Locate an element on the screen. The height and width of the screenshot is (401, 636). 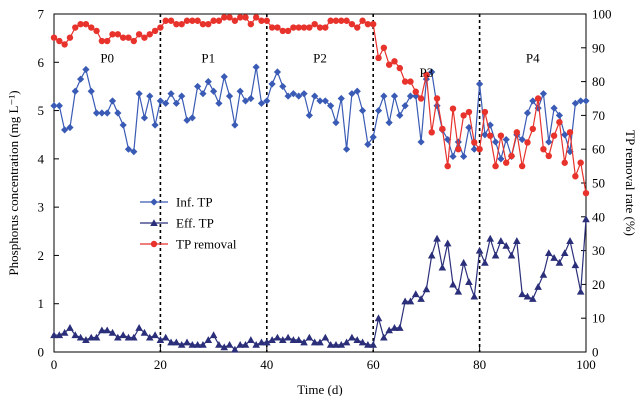
legend-label: Inf. TP is located at coordinates (194, 202).